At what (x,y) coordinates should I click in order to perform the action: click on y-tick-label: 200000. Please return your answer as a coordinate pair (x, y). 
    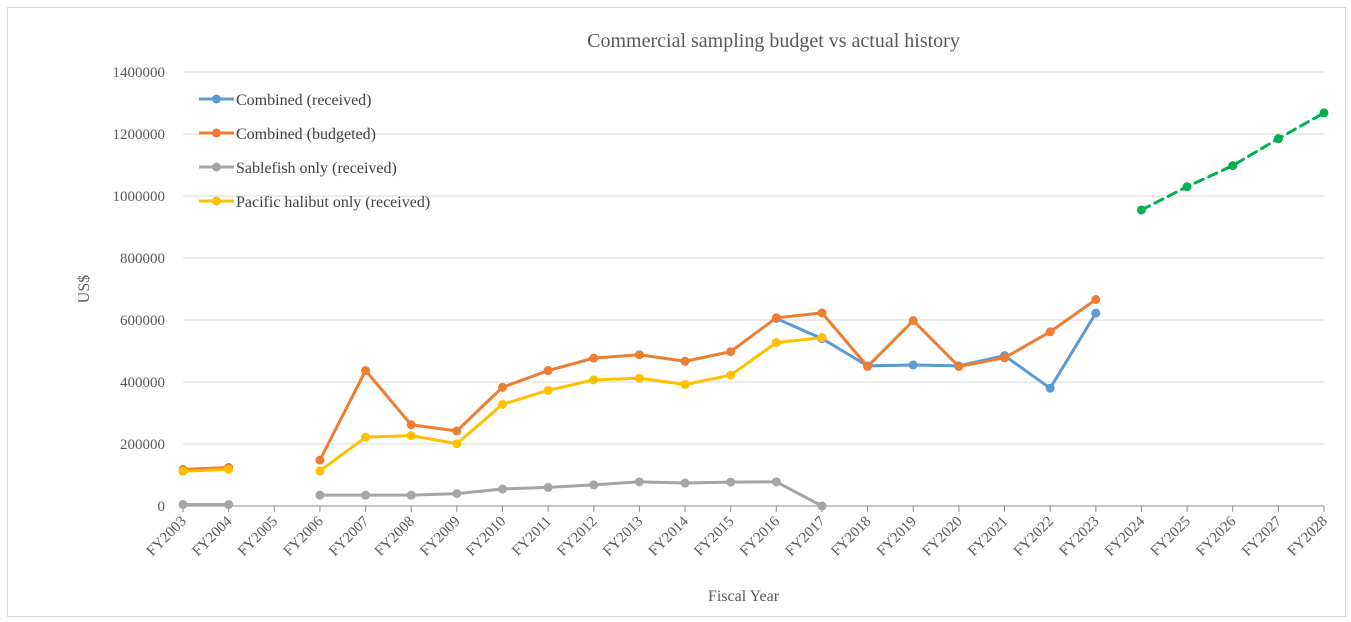
    Looking at the image, I should click on (142, 445).